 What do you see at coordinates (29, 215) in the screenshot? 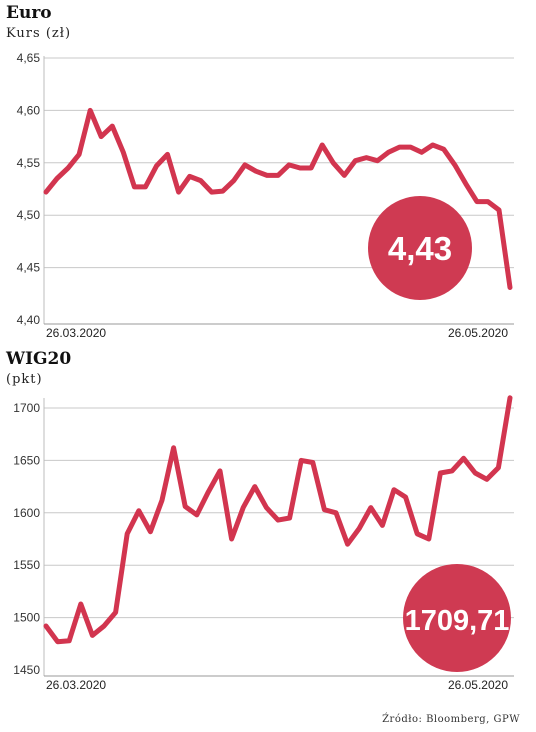
I see `euro-ytick-label: 4,50` at bounding box center [29, 215].